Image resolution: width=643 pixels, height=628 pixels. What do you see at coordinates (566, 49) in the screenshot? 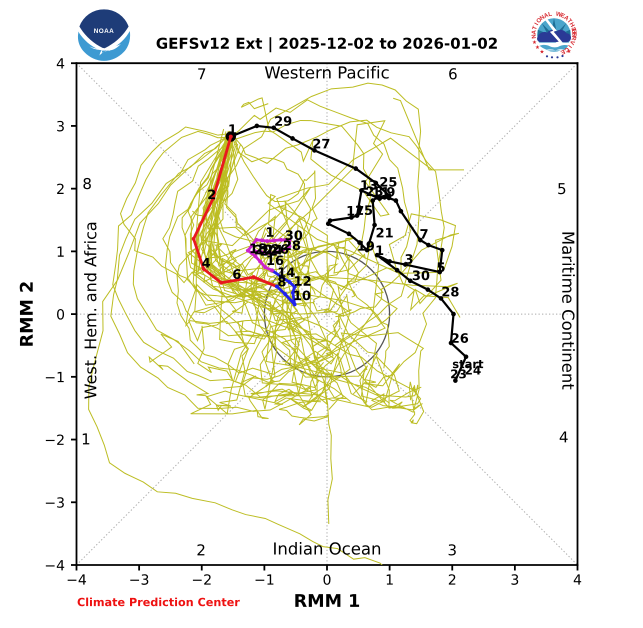
I see `svg-text: C` at bounding box center [566, 49].